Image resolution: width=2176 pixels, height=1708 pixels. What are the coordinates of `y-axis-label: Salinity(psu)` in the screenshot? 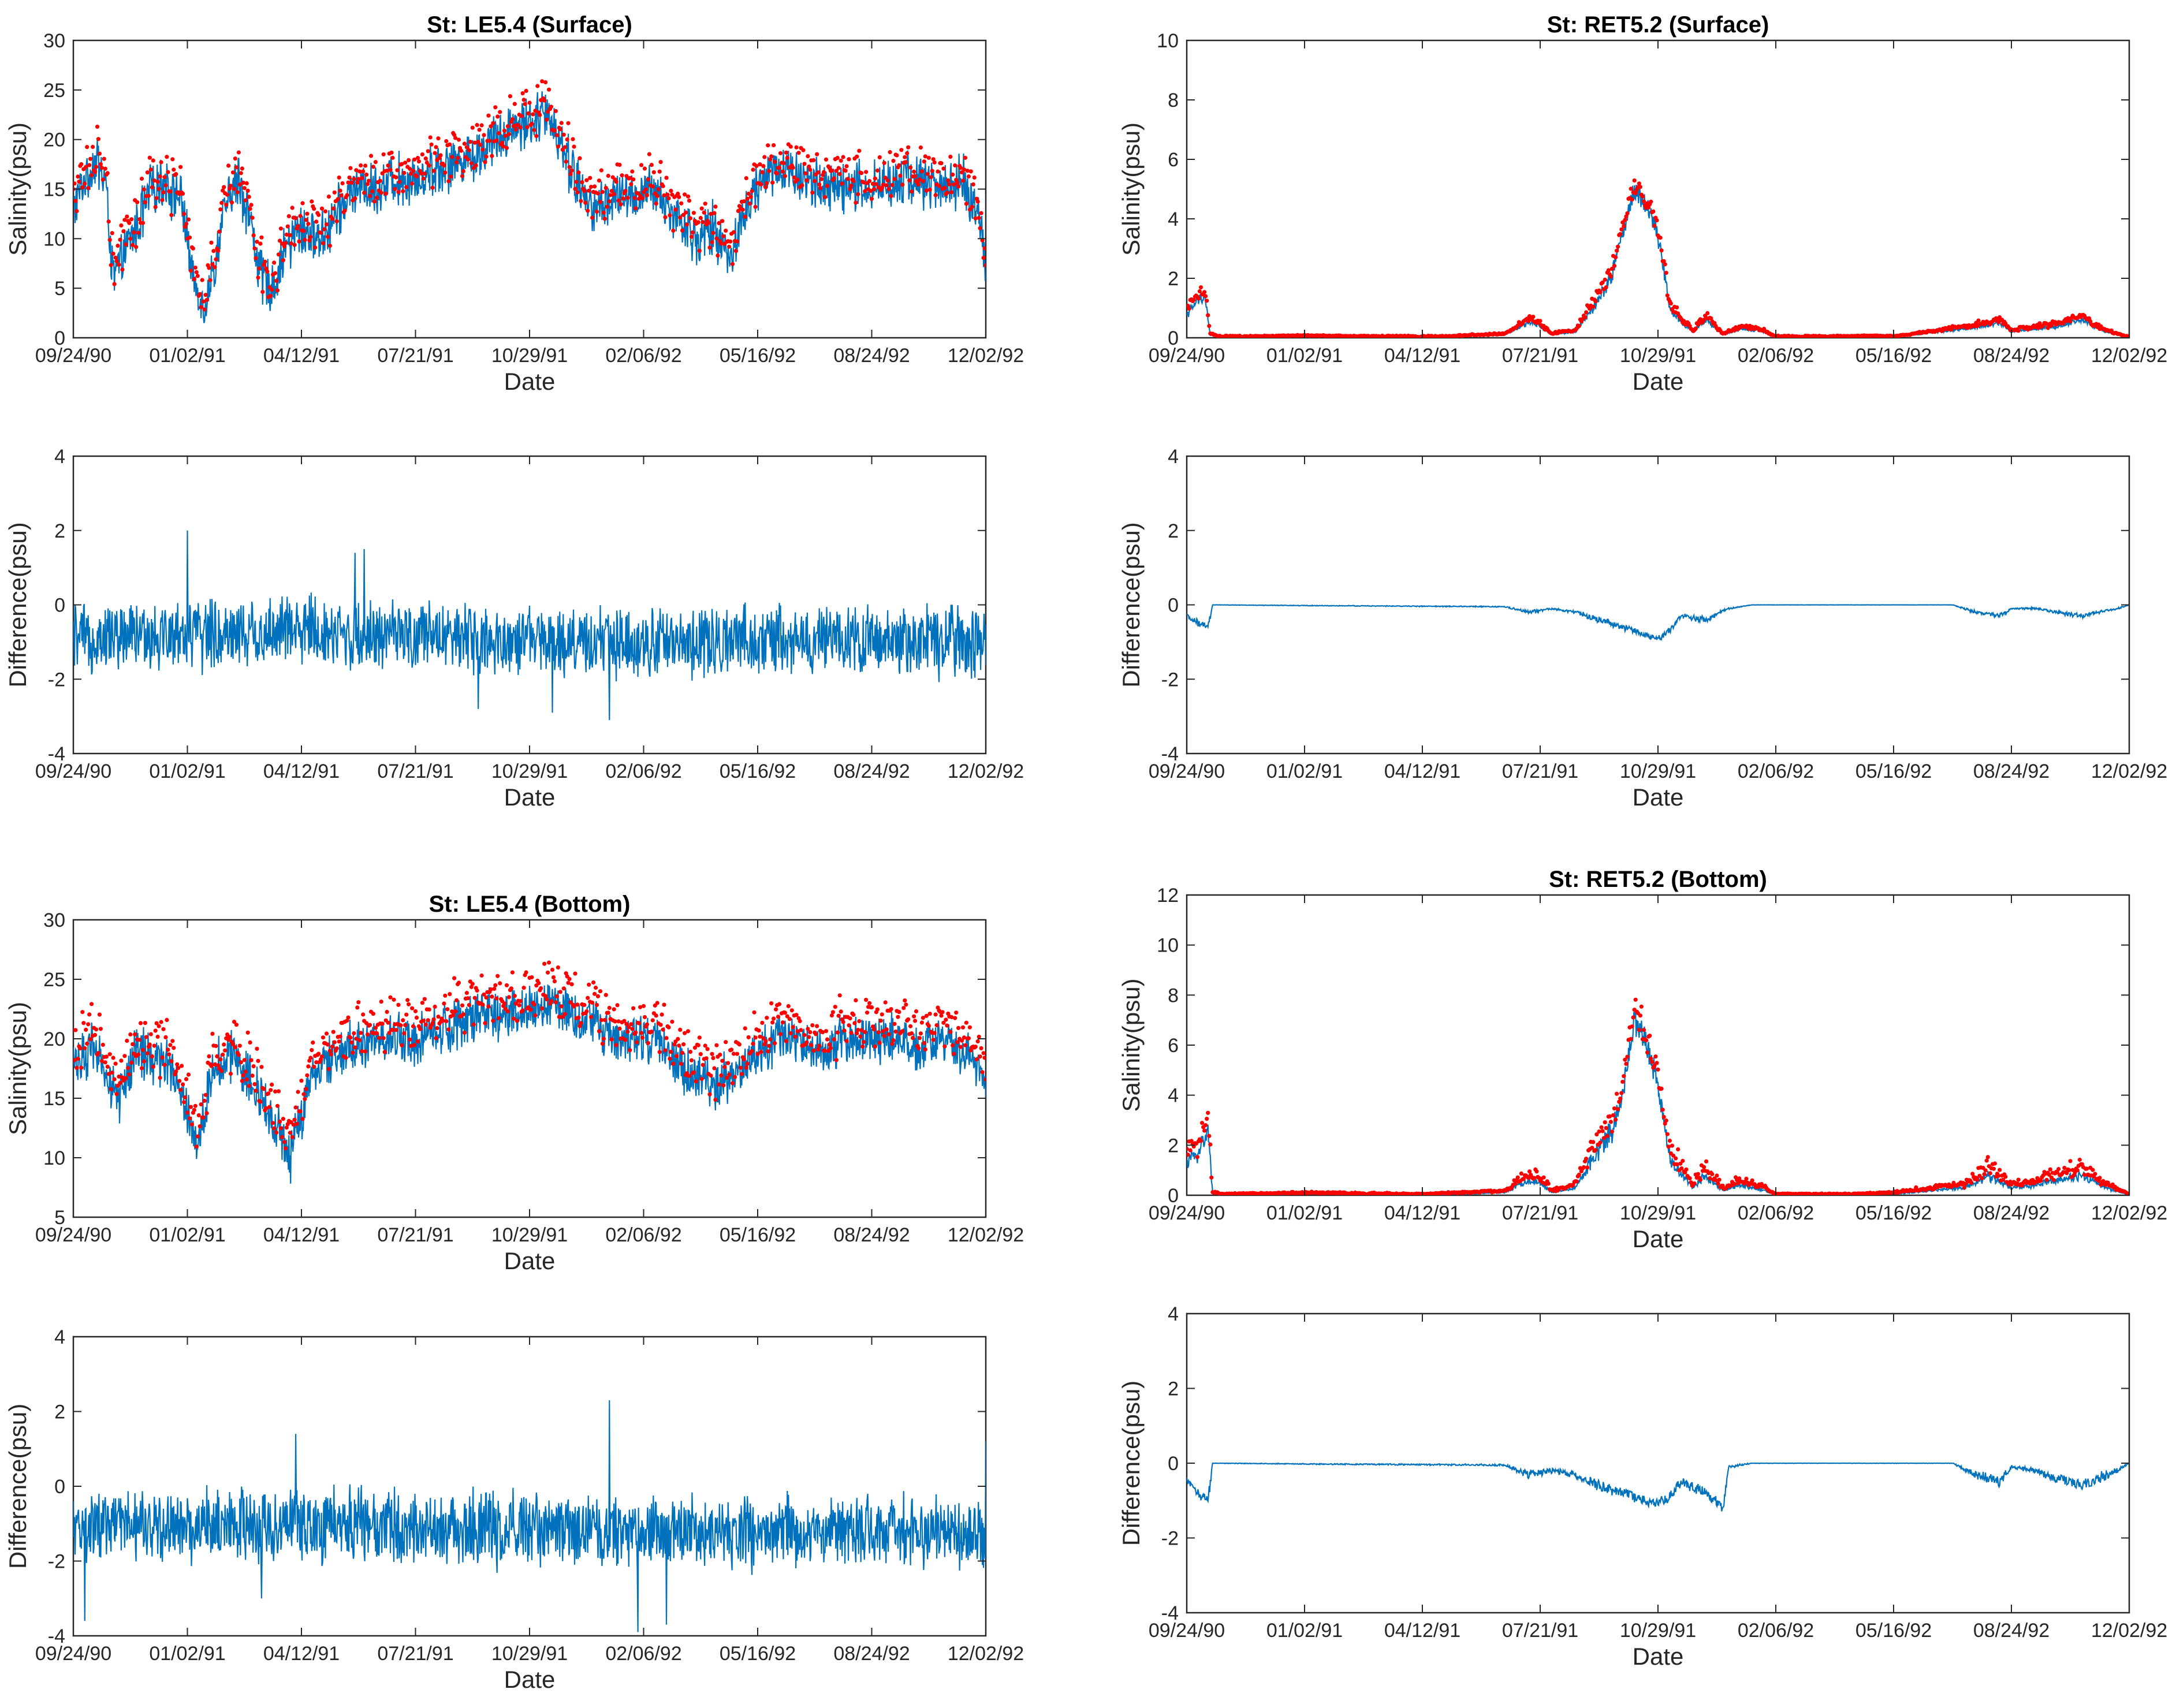 It's located at (17, 1068).